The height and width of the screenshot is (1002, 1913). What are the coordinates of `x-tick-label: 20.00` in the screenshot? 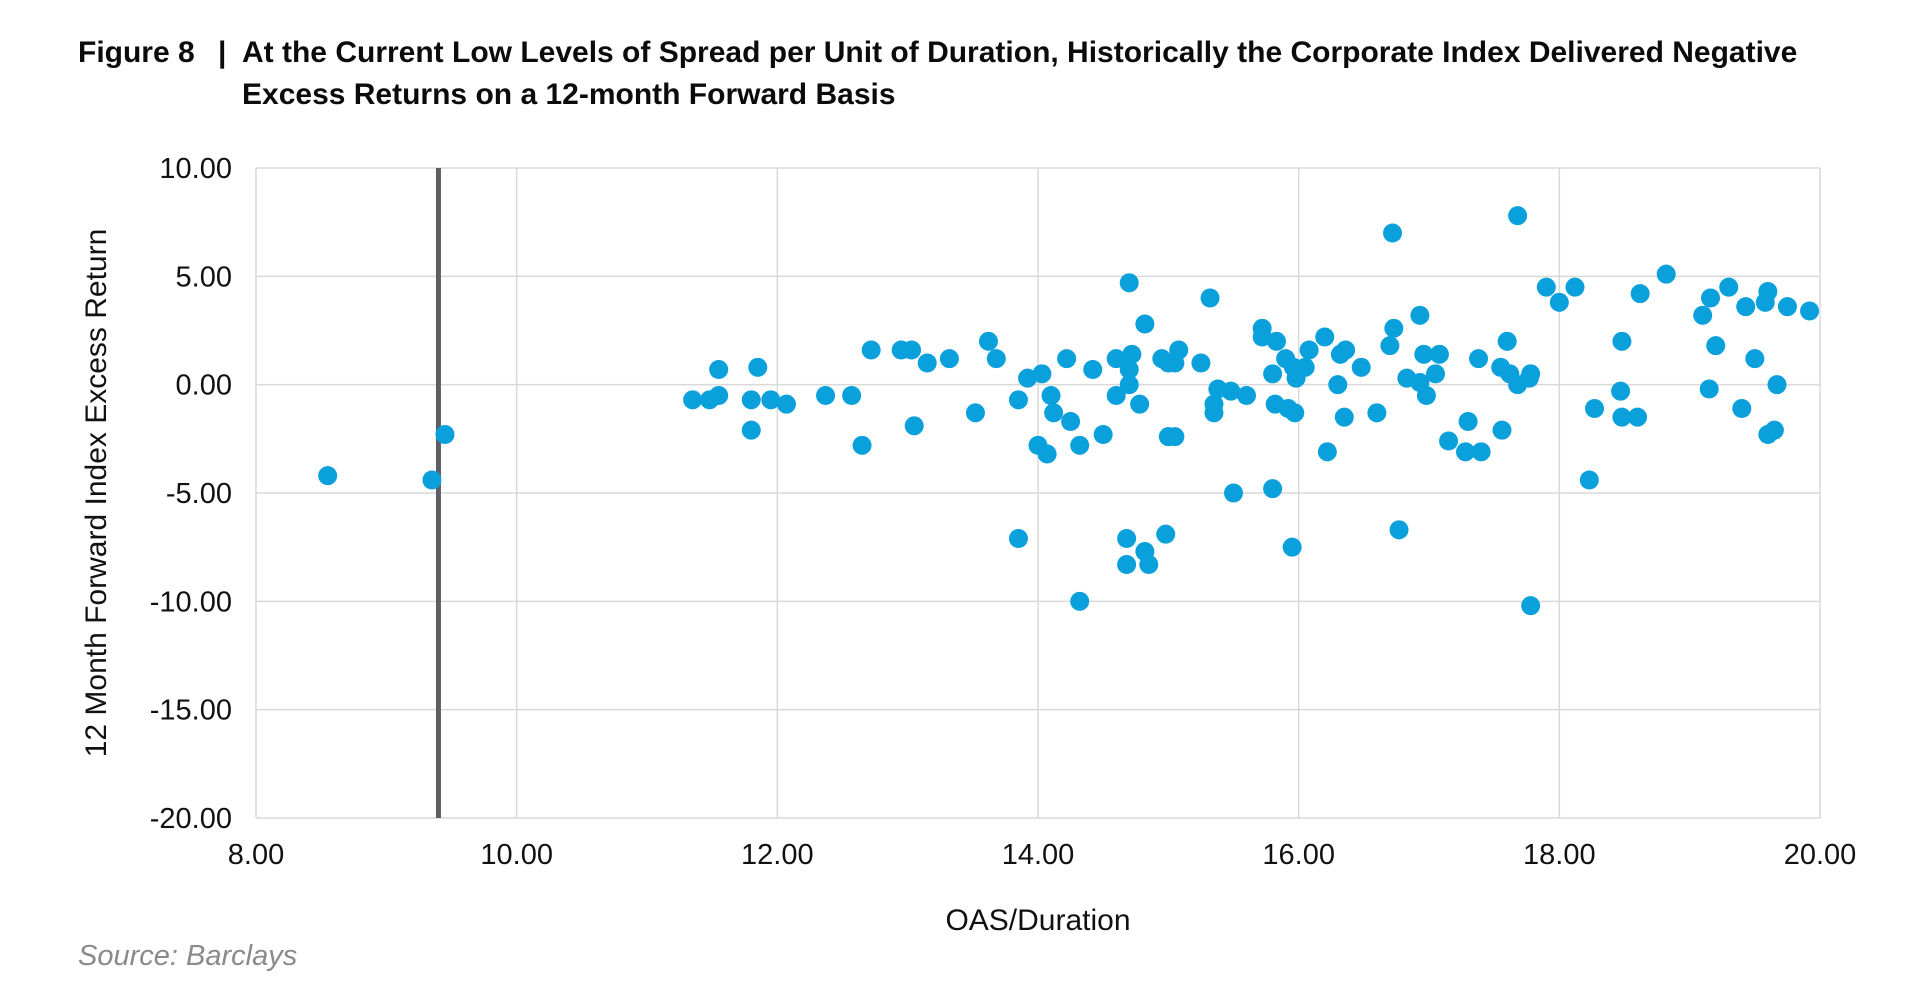 It's located at (1820, 855).